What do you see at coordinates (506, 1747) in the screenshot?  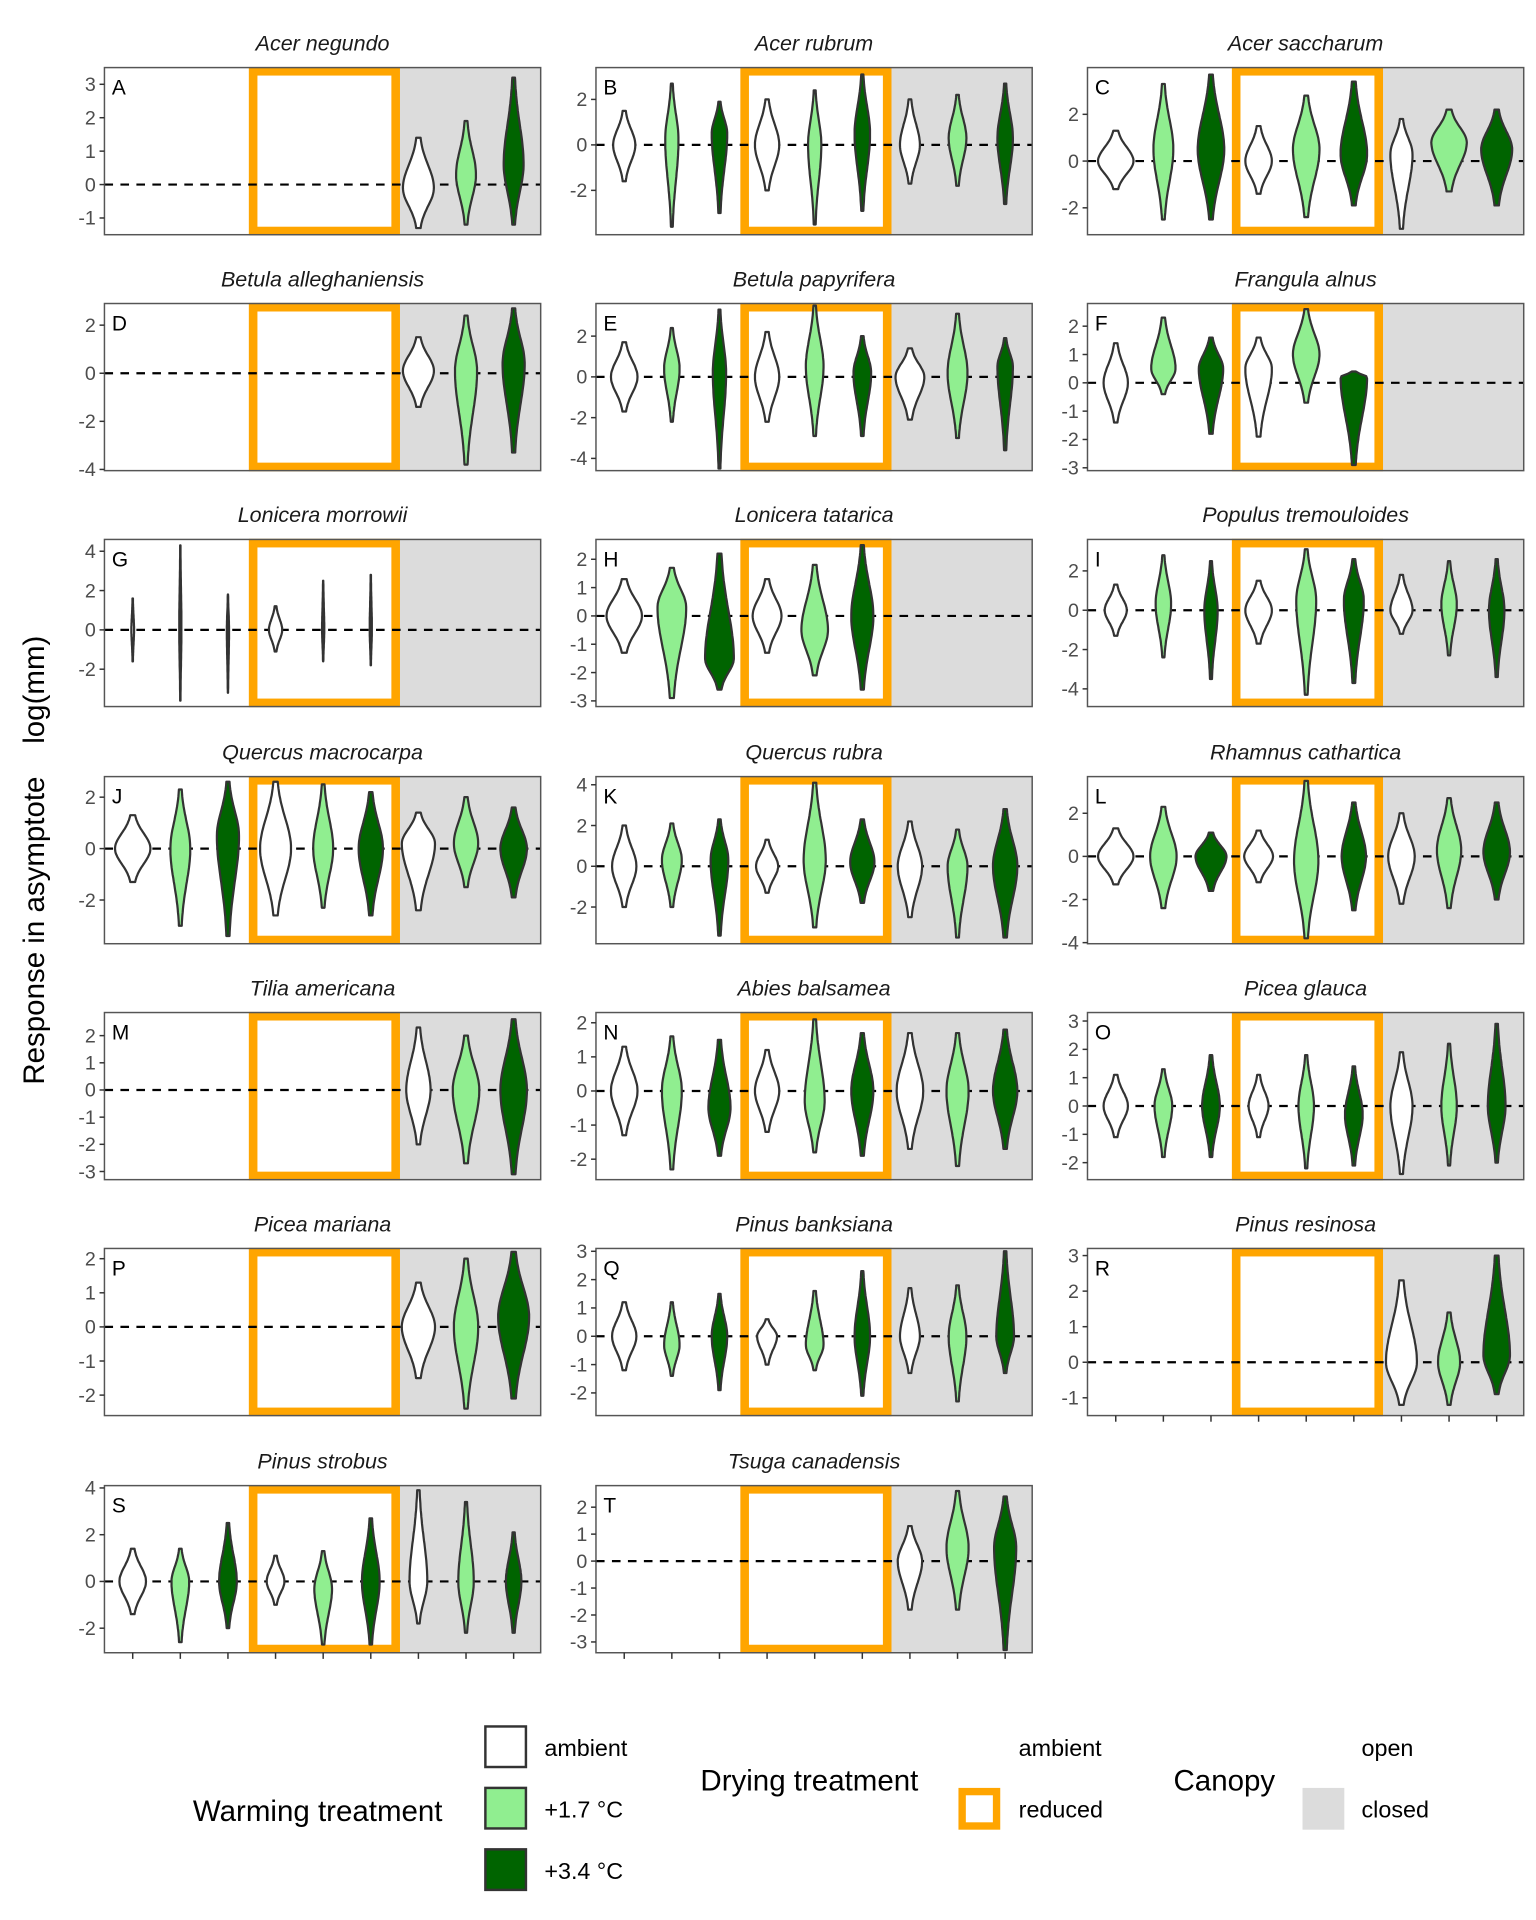 I see `legend-key-ambient` at bounding box center [506, 1747].